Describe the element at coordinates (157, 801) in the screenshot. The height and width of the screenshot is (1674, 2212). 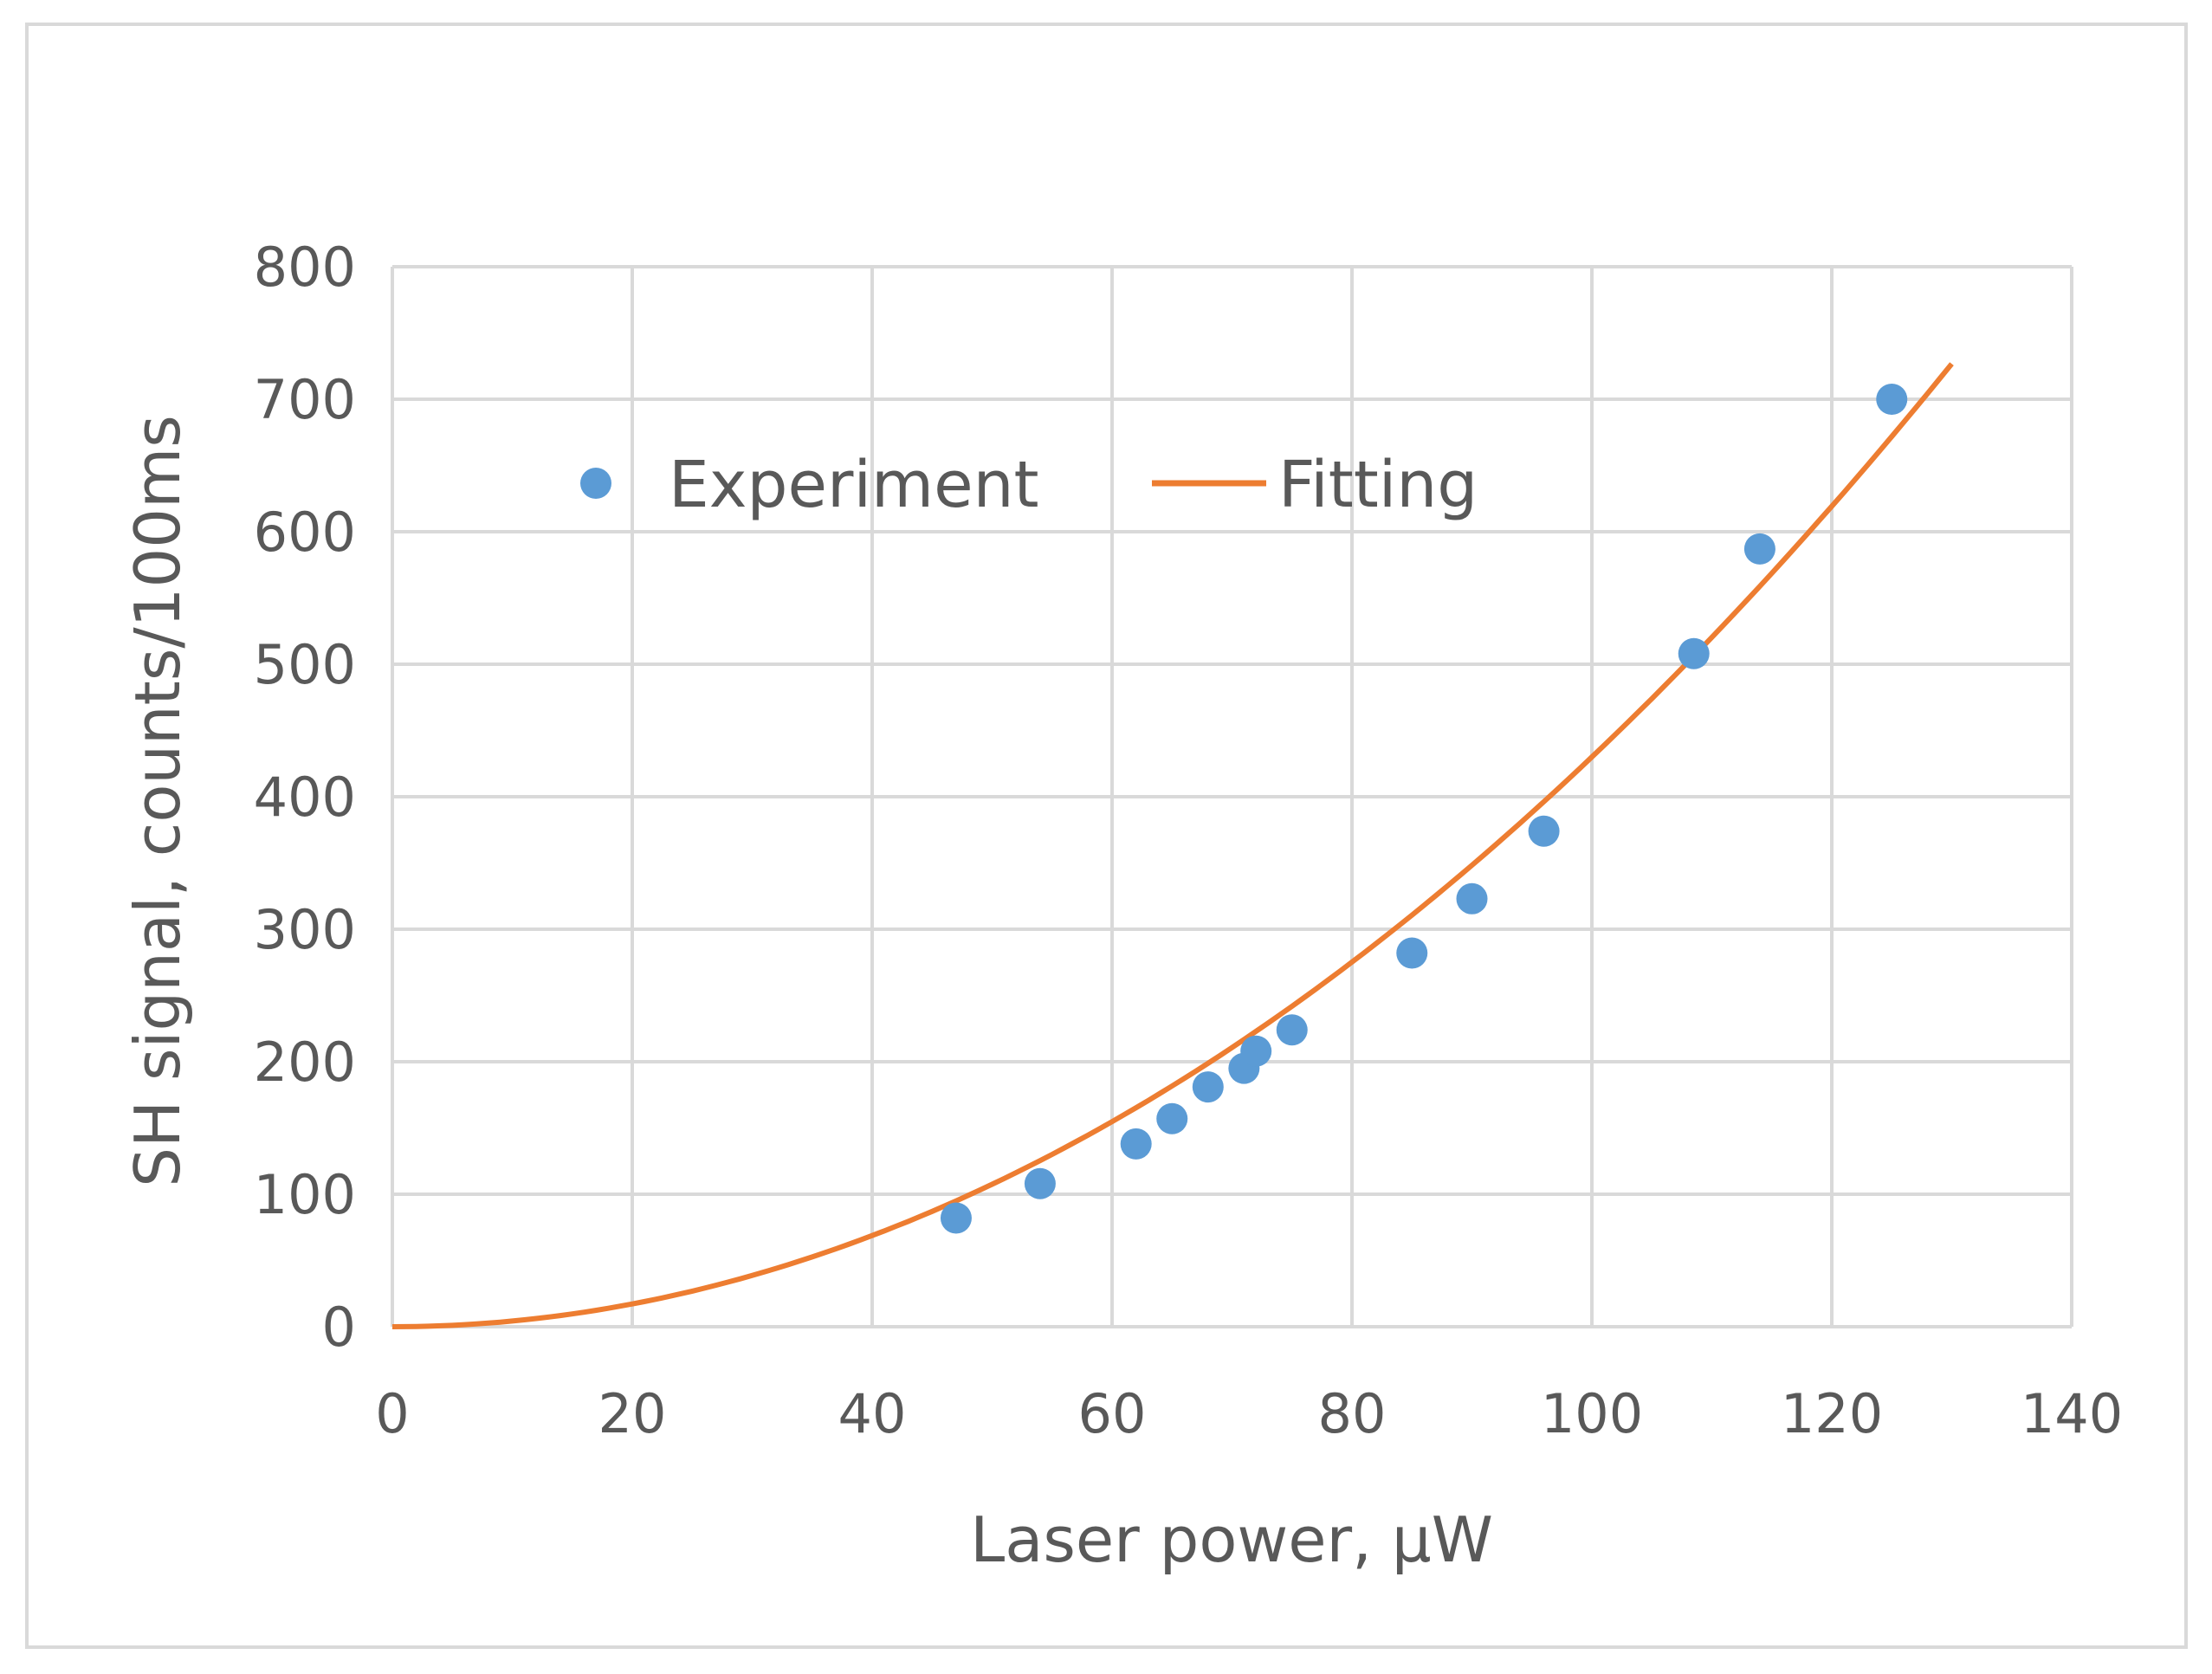
I see `y-axis-title: SH signal, counts/100ms` at that location.